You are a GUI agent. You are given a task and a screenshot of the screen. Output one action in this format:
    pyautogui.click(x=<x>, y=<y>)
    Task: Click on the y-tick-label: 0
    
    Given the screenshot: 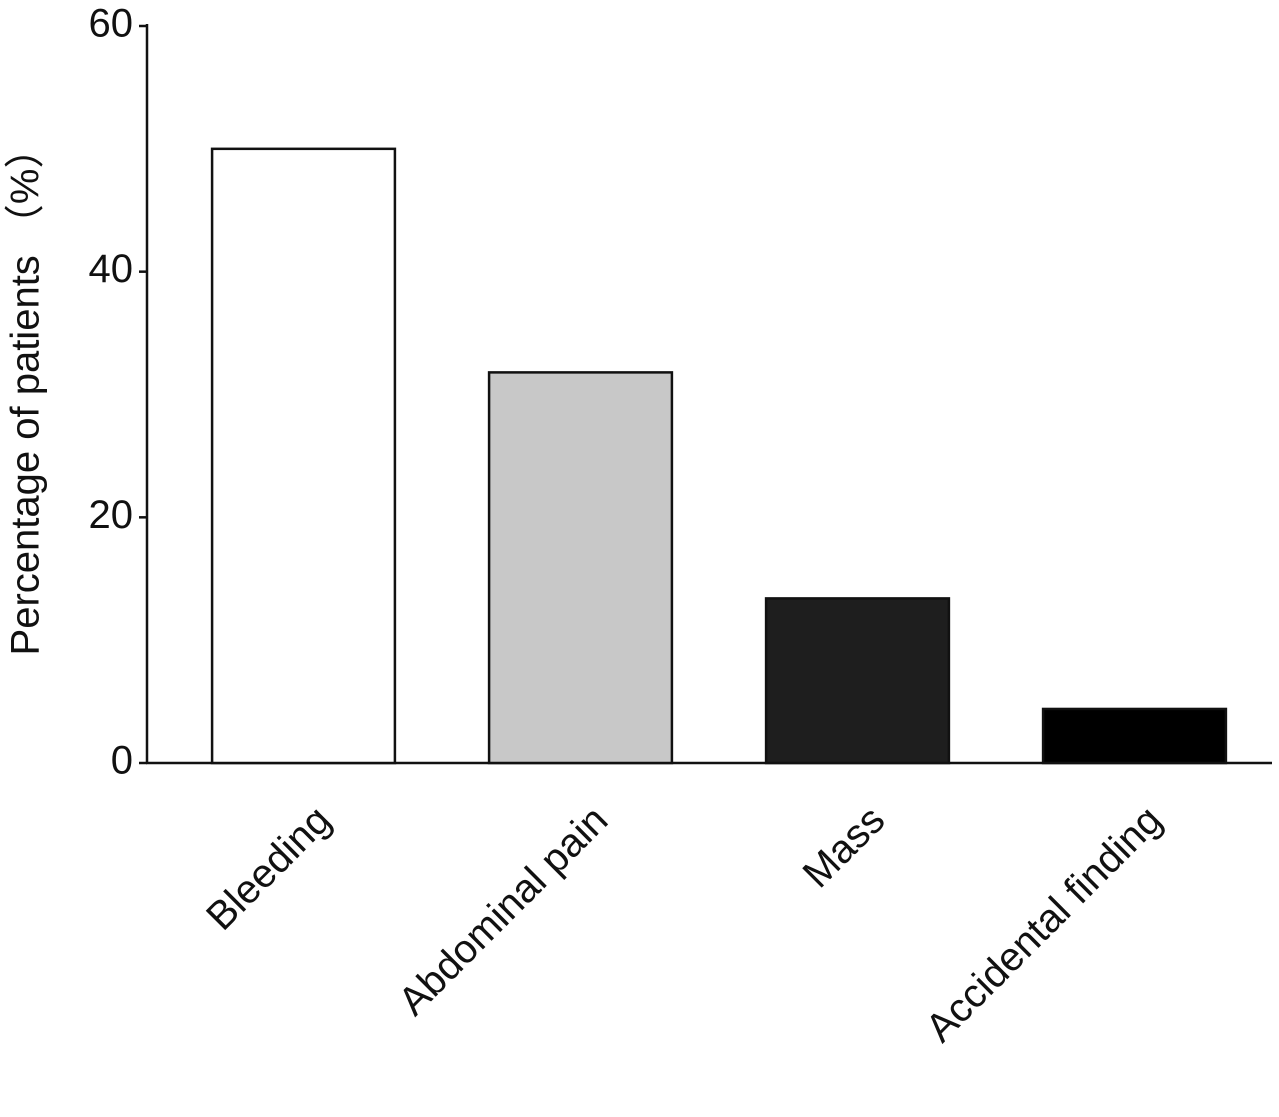 What is the action you would take?
    pyautogui.click(x=122, y=761)
    